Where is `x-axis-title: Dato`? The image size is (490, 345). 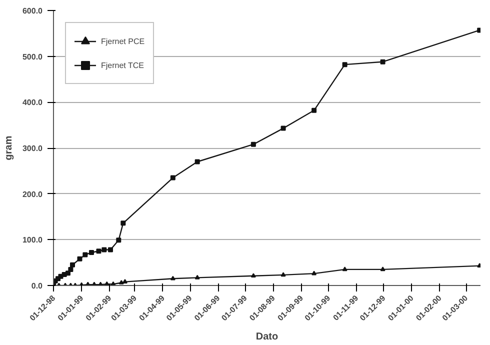
x-axis-title: Dato is located at coordinates (267, 336).